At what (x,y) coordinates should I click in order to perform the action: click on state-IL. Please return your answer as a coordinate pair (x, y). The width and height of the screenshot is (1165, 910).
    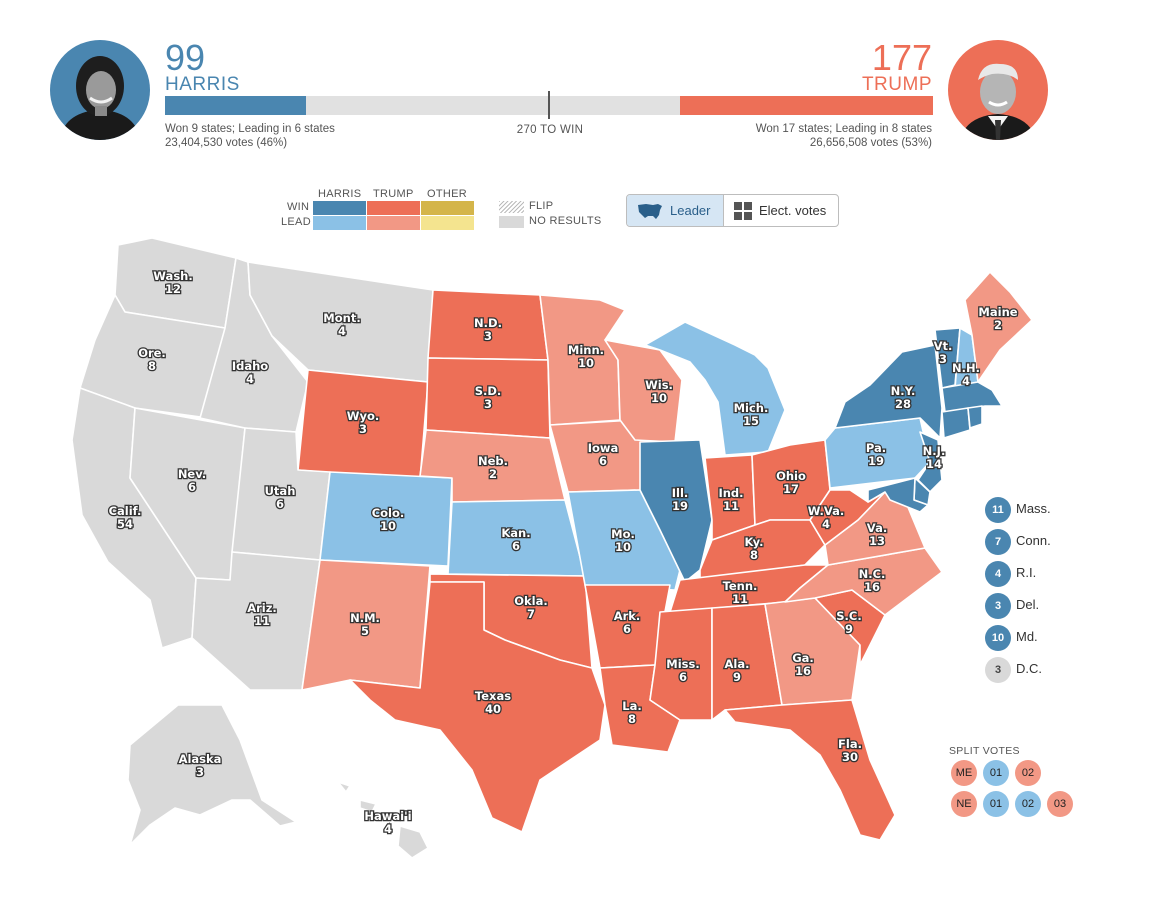
    Looking at the image, I should click on (676, 511).